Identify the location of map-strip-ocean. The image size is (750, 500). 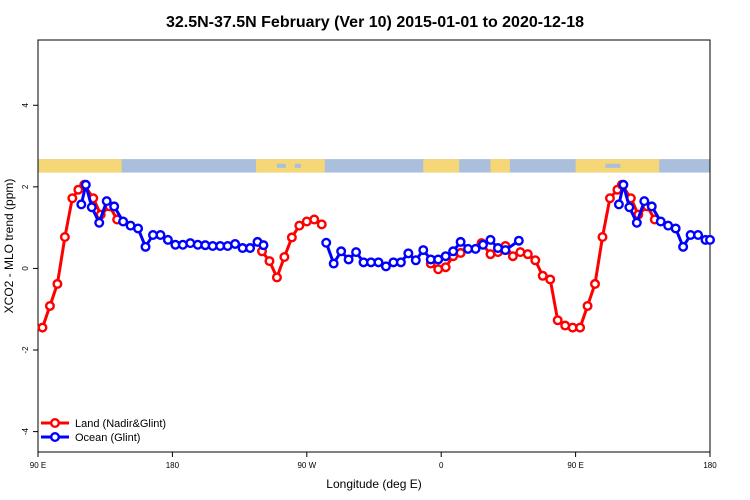
(374, 166).